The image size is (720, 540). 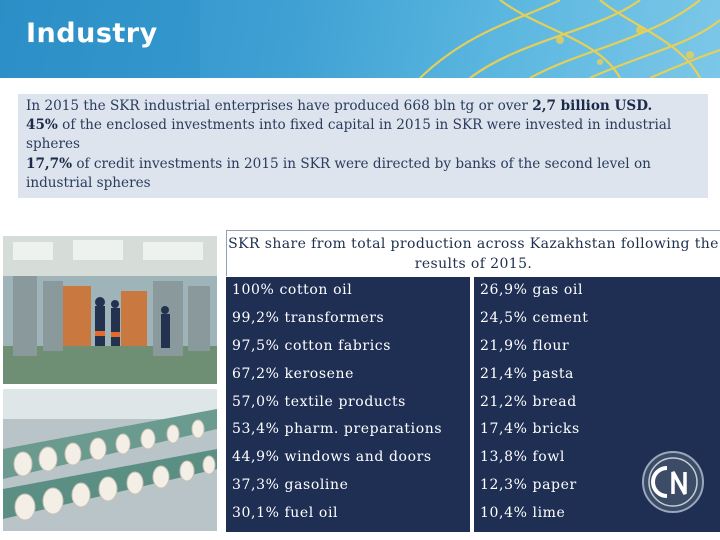 What do you see at coordinates (528, 401) in the screenshot?
I see `table-cell: 21,2% bread` at bounding box center [528, 401].